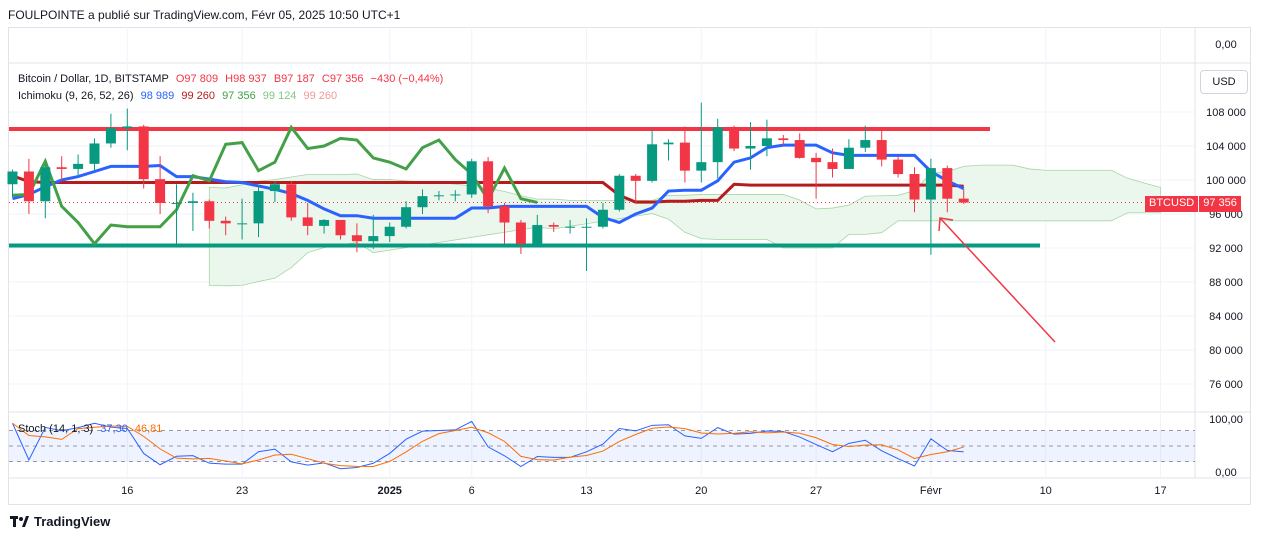  Describe the element at coordinates (1226, 147) in the screenshot. I see `y-tick-label: 104 000` at that location.